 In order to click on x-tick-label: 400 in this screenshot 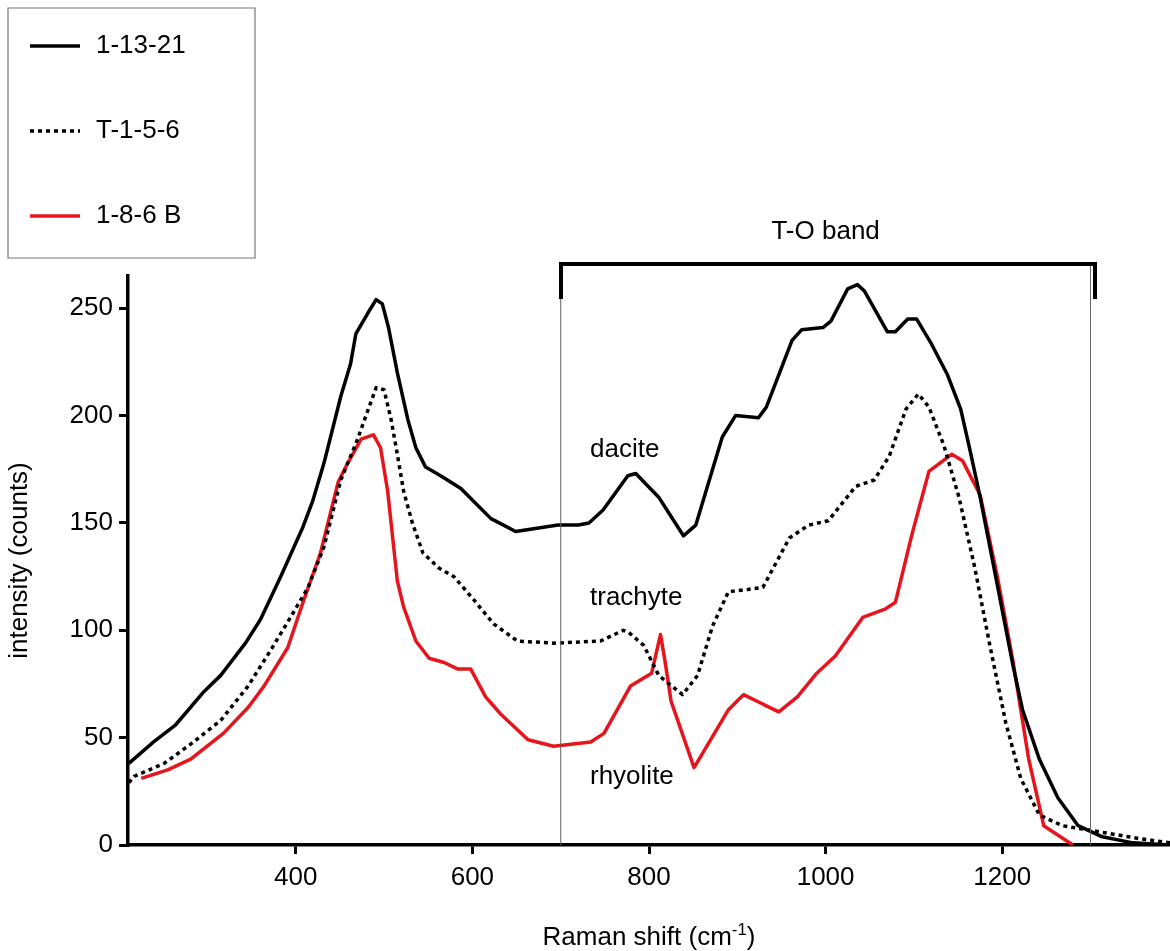, I will do `click(296, 875)`.